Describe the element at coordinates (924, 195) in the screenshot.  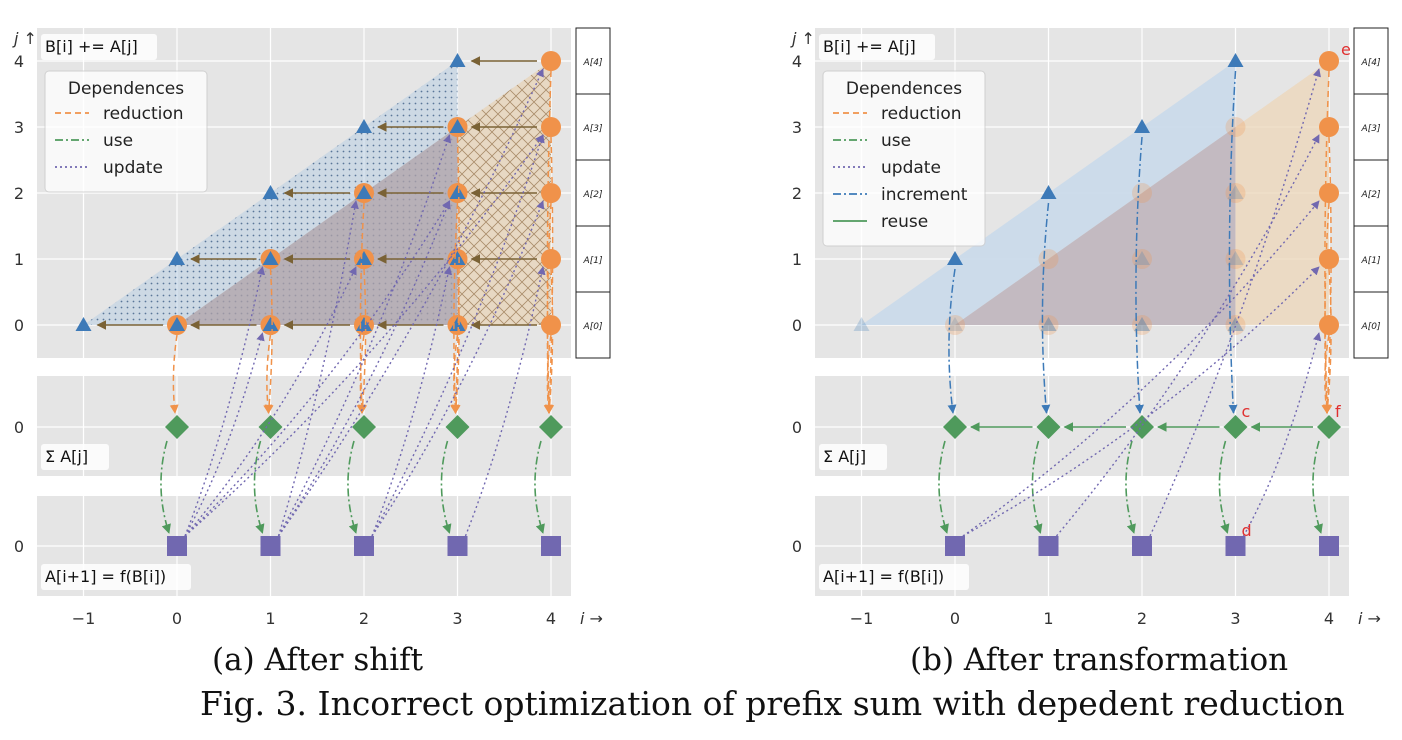
I see `legend-label: increment` at that location.